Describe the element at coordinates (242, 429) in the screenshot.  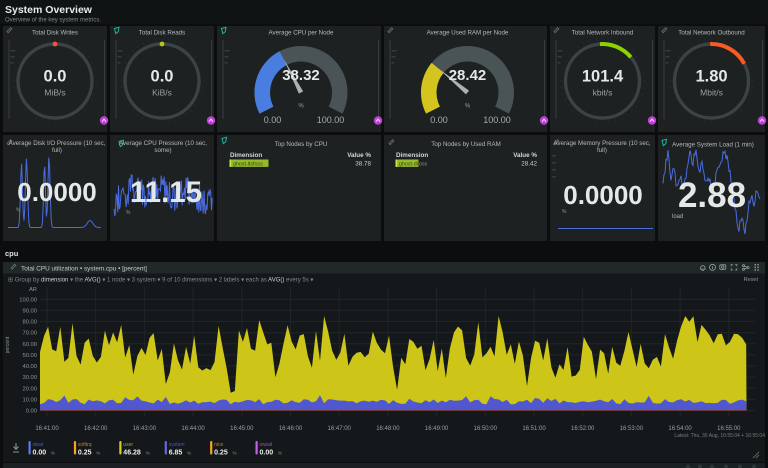
I see `svg-text: 16:45:00` at that location.